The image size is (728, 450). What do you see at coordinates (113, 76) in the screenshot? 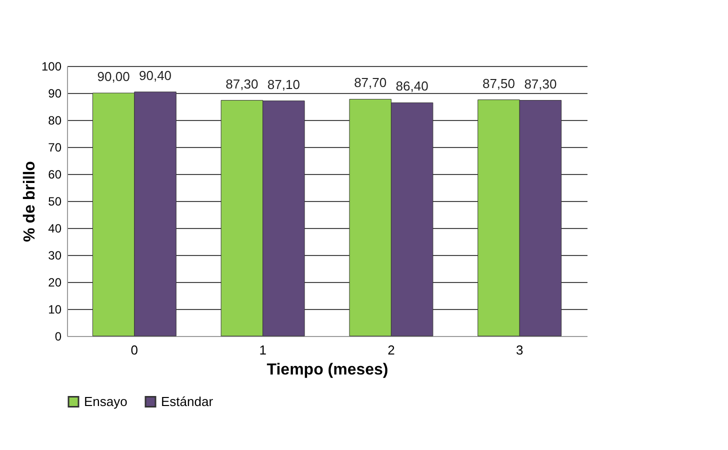
I see `data-label: 90,00` at bounding box center [113, 76].